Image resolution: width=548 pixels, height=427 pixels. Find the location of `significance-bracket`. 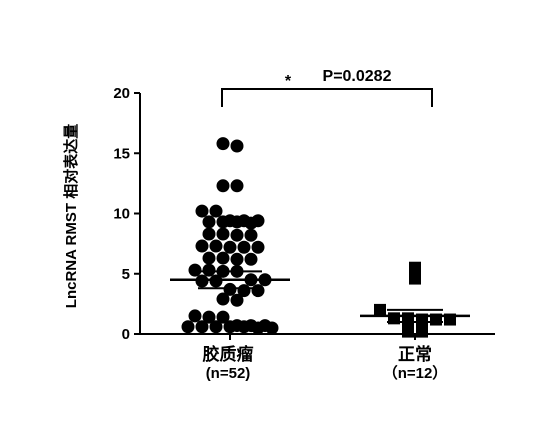

significance-bracket is located at coordinates (327, 97).